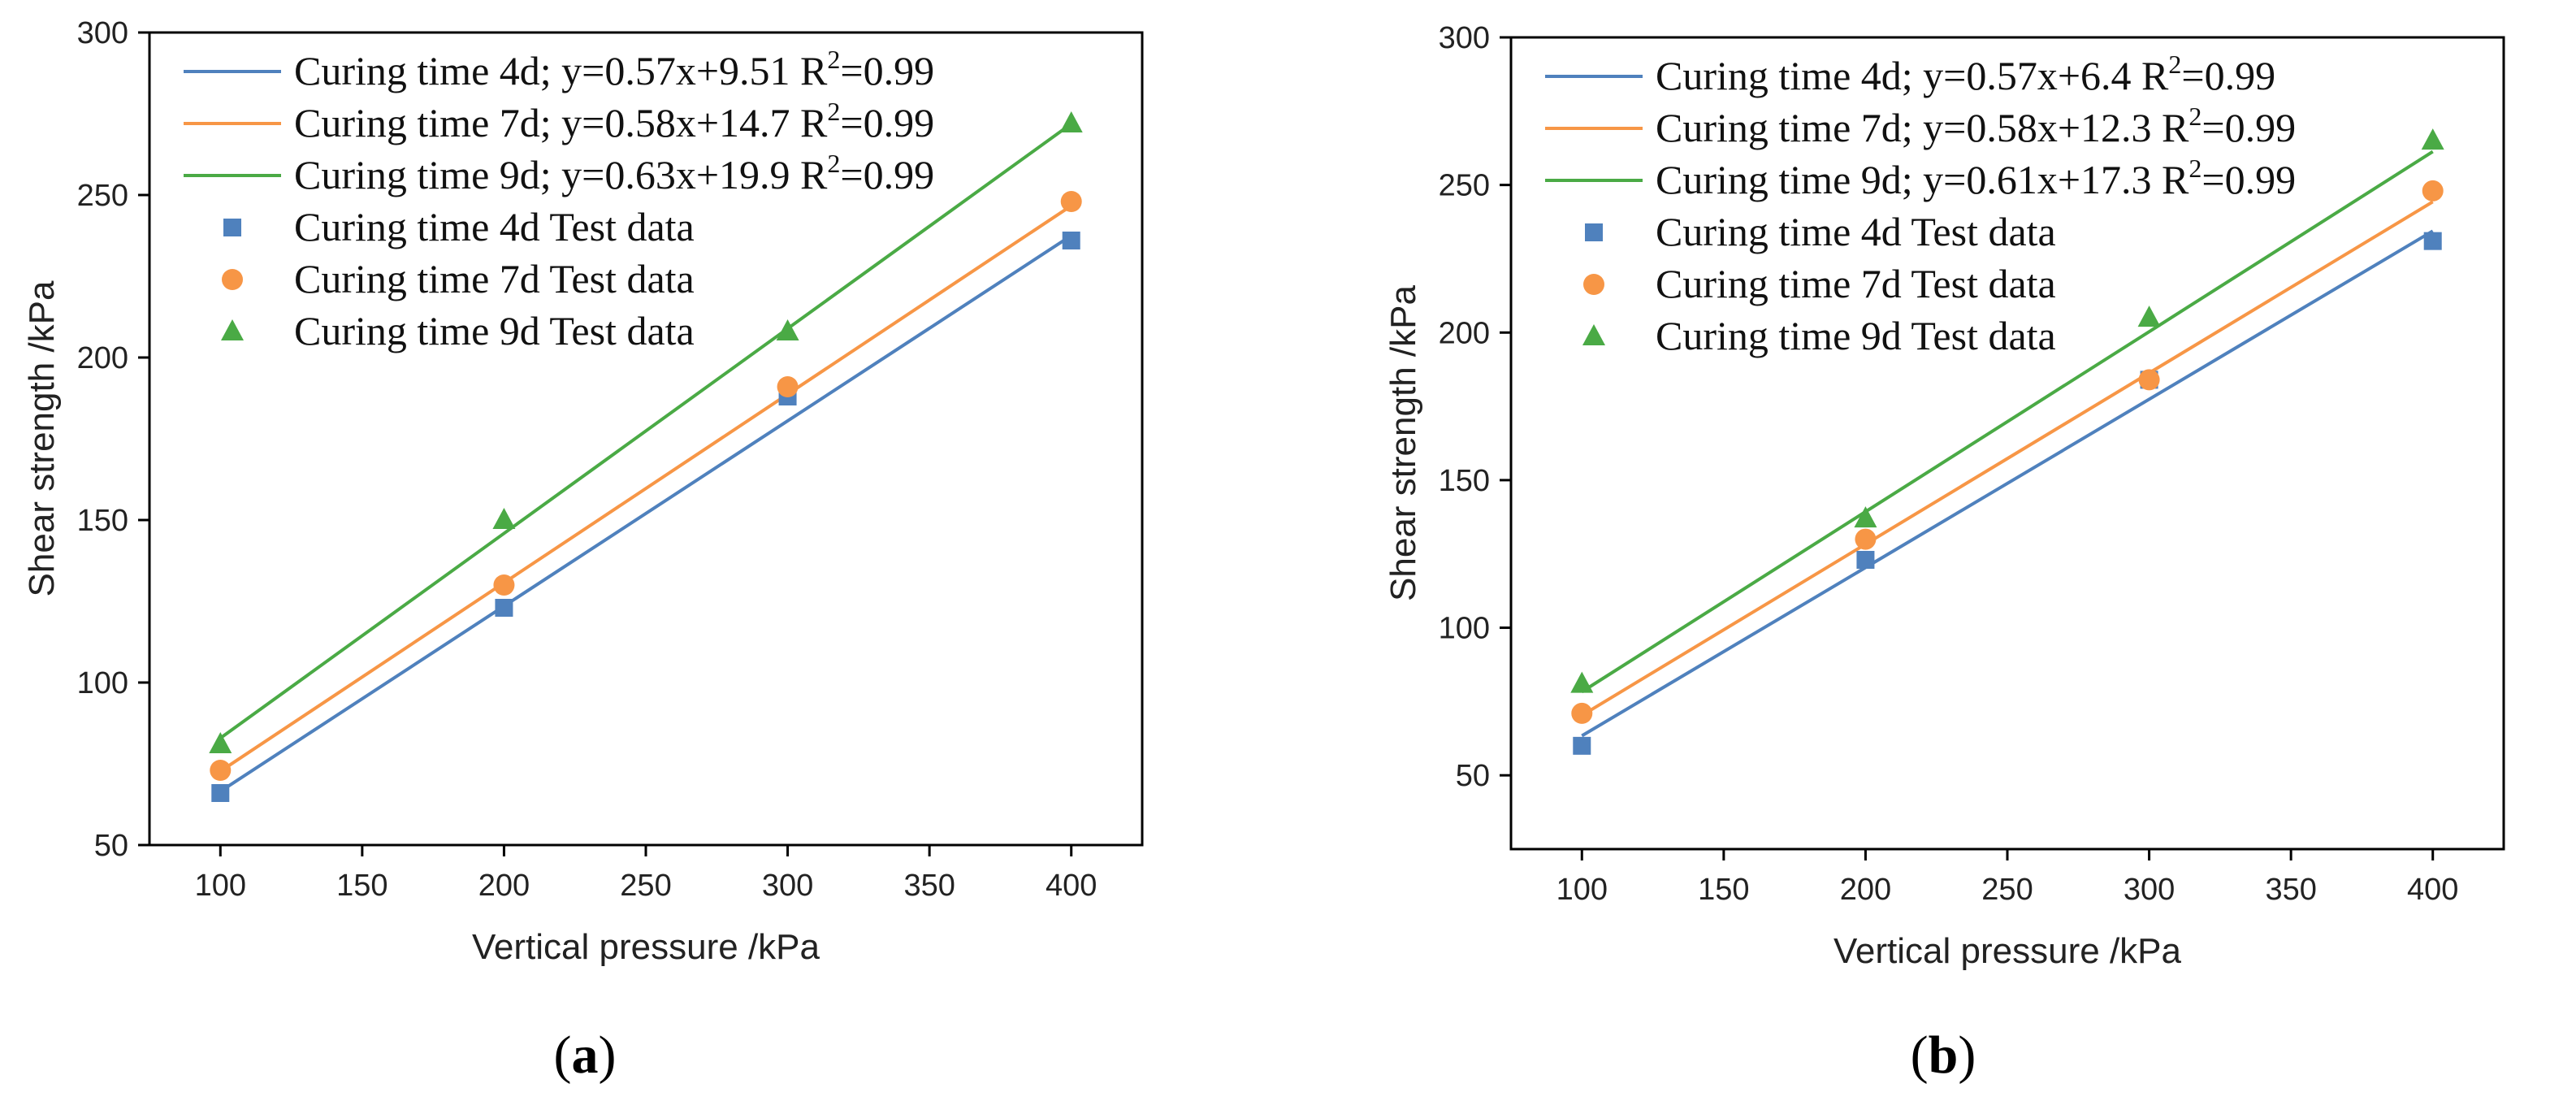  I want to click on legend-fit-label: Curing time 4d; y=0.57x+9.51 R2=0.99, so click(614, 69).